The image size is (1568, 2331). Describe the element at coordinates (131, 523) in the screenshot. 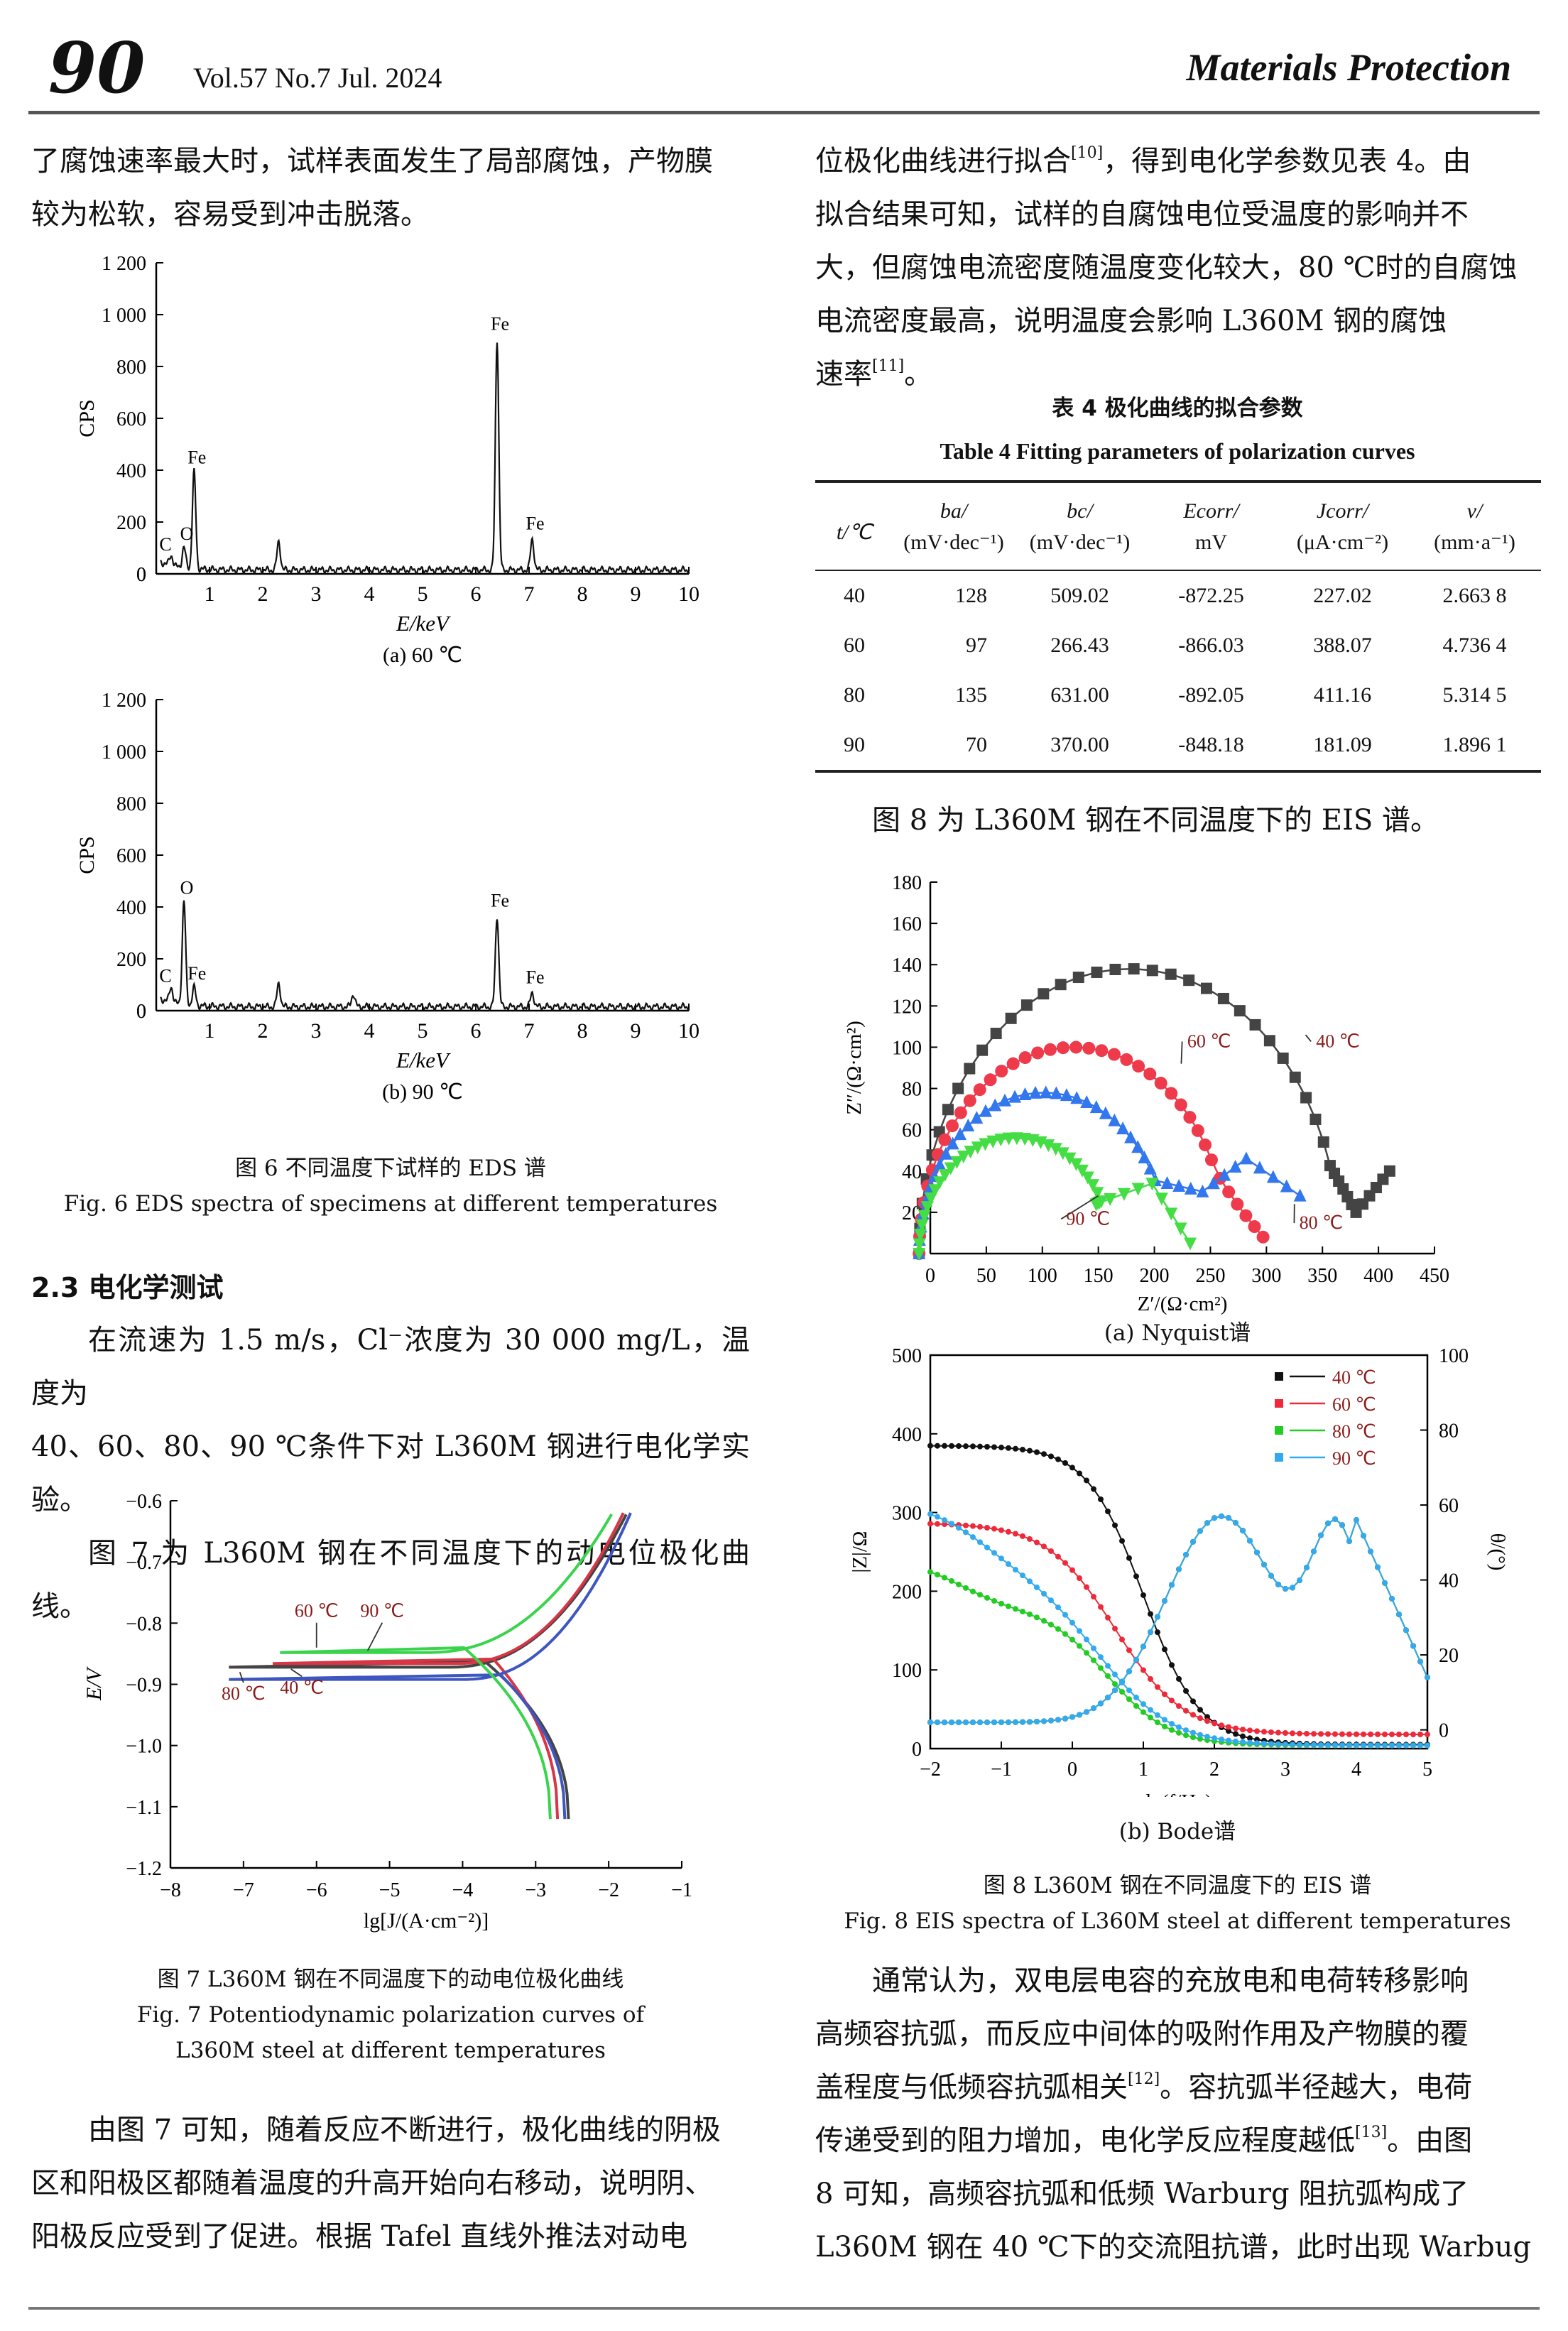

I see `y-tick-label: 200` at that location.